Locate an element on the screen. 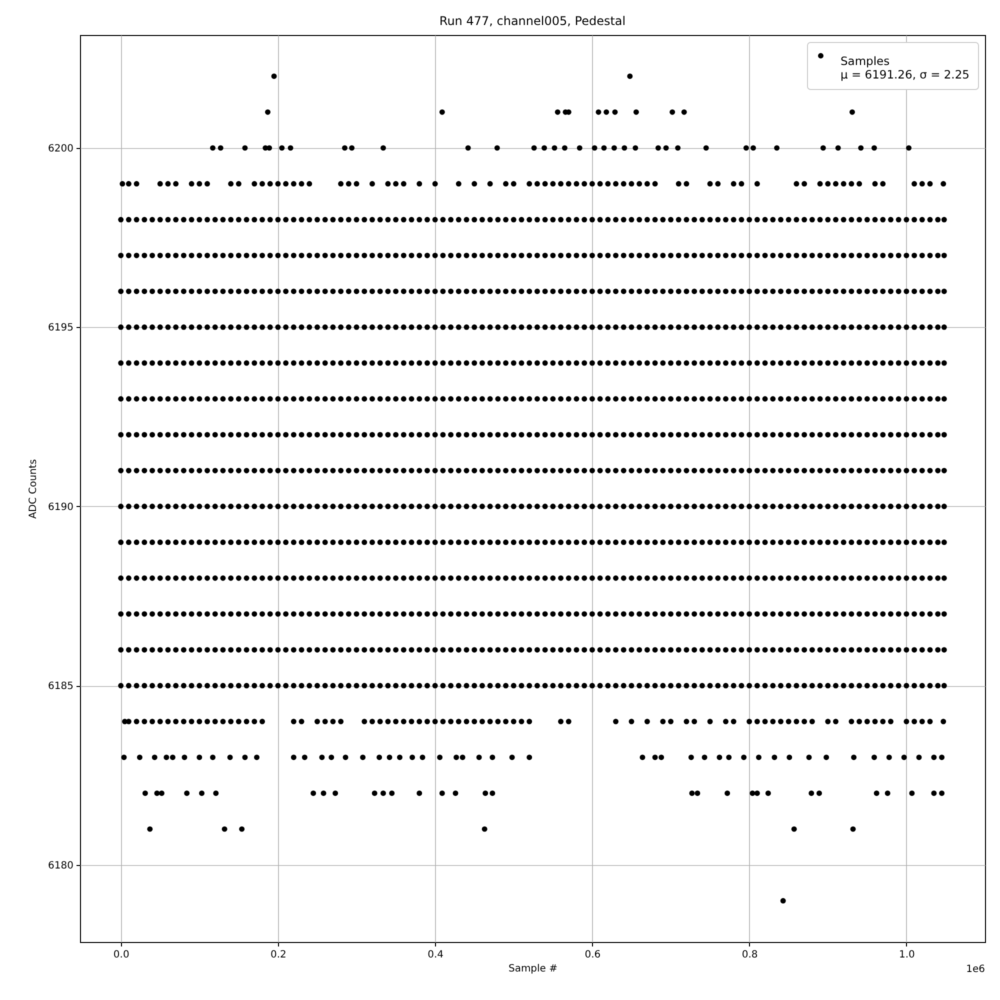 The width and height of the screenshot is (1000, 1000). x-axis-title: Sample # is located at coordinates (533, 969).